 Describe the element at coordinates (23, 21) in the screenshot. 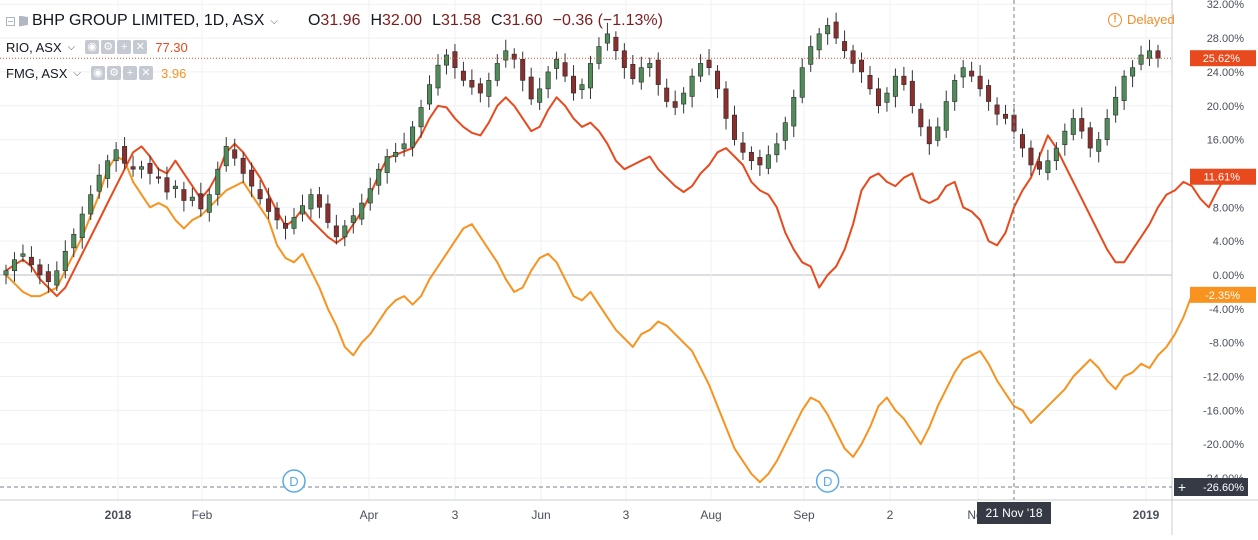

I see `flag-icon` at that location.